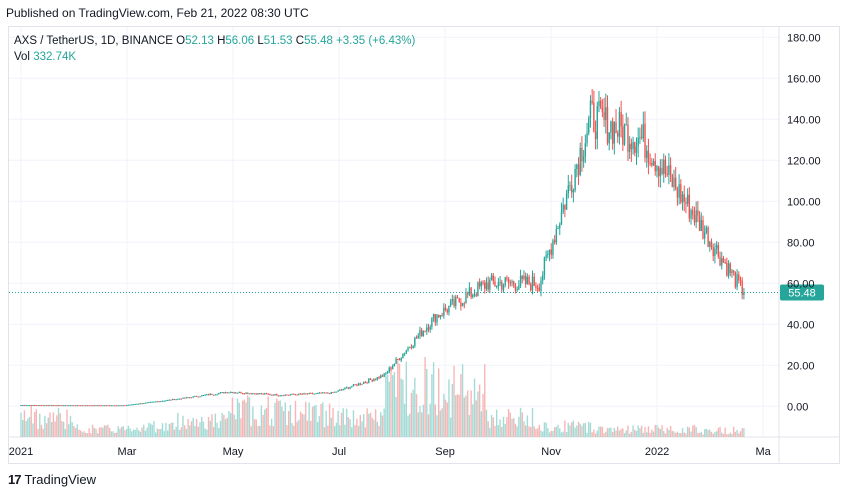 The width and height of the screenshot is (850, 497). I want to click on tradingview-brand: 17 TradingView, so click(52, 479).